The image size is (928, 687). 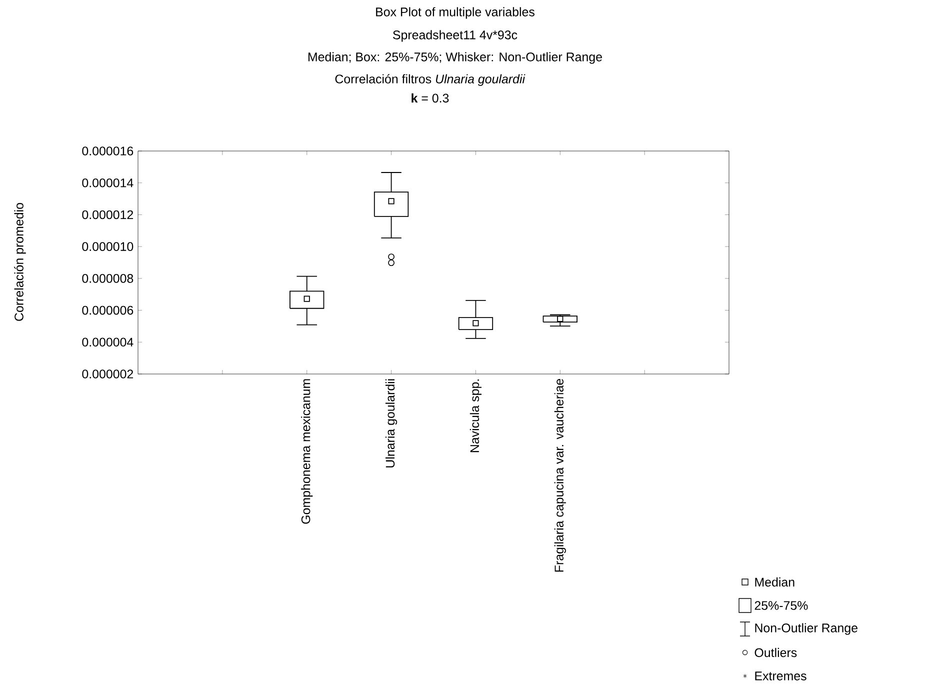 What do you see at coordinates (455, 58) in the screenshot?
I see `text: Median; Box: 25%-75%; Whisker: Non-Outlier Range` at bounding box center [455, 58].